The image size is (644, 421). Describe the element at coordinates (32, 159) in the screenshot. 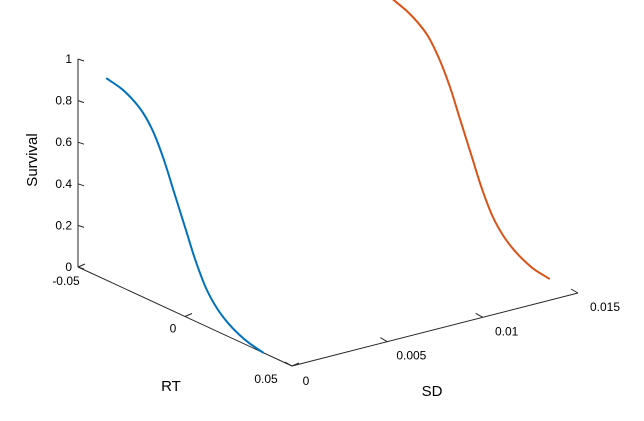

I see `z-axis-label: Survival` at that location.